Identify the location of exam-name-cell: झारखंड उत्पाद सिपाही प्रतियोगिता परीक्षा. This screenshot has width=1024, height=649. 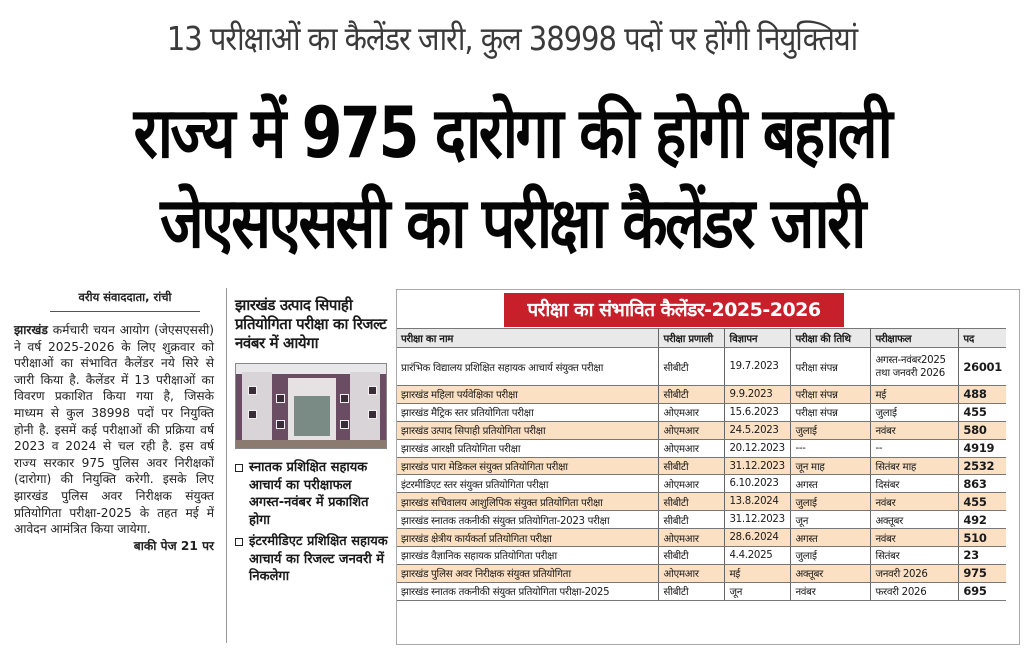
(528, 430).